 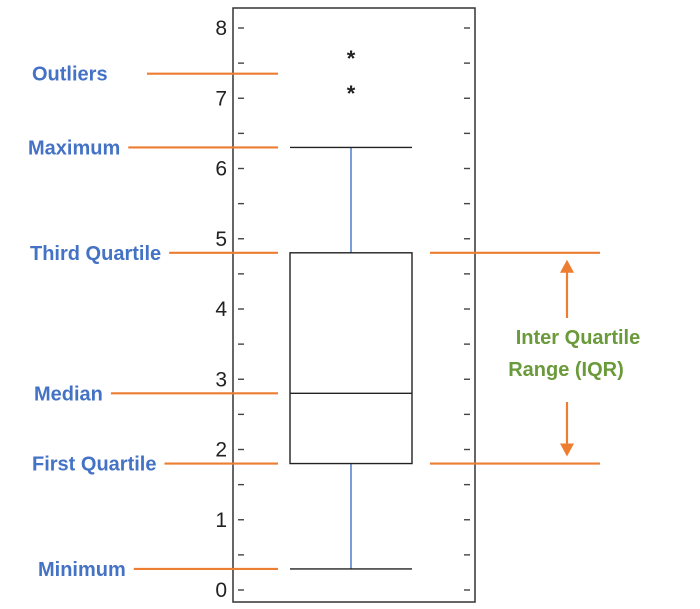 I want to click on y-tick-label: 6, so click(x=221, y=169).